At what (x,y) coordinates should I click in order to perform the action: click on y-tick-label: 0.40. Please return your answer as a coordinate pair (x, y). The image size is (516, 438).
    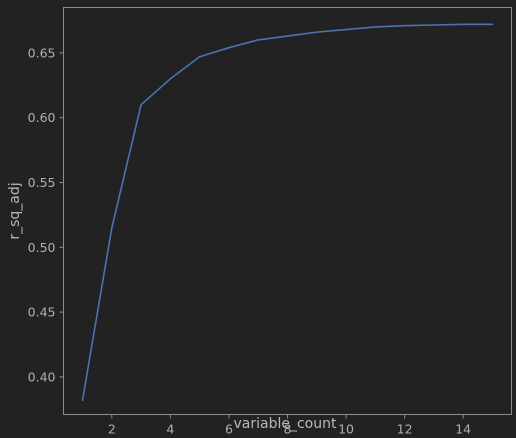
    Looking at the image, I should click on (42, 376).